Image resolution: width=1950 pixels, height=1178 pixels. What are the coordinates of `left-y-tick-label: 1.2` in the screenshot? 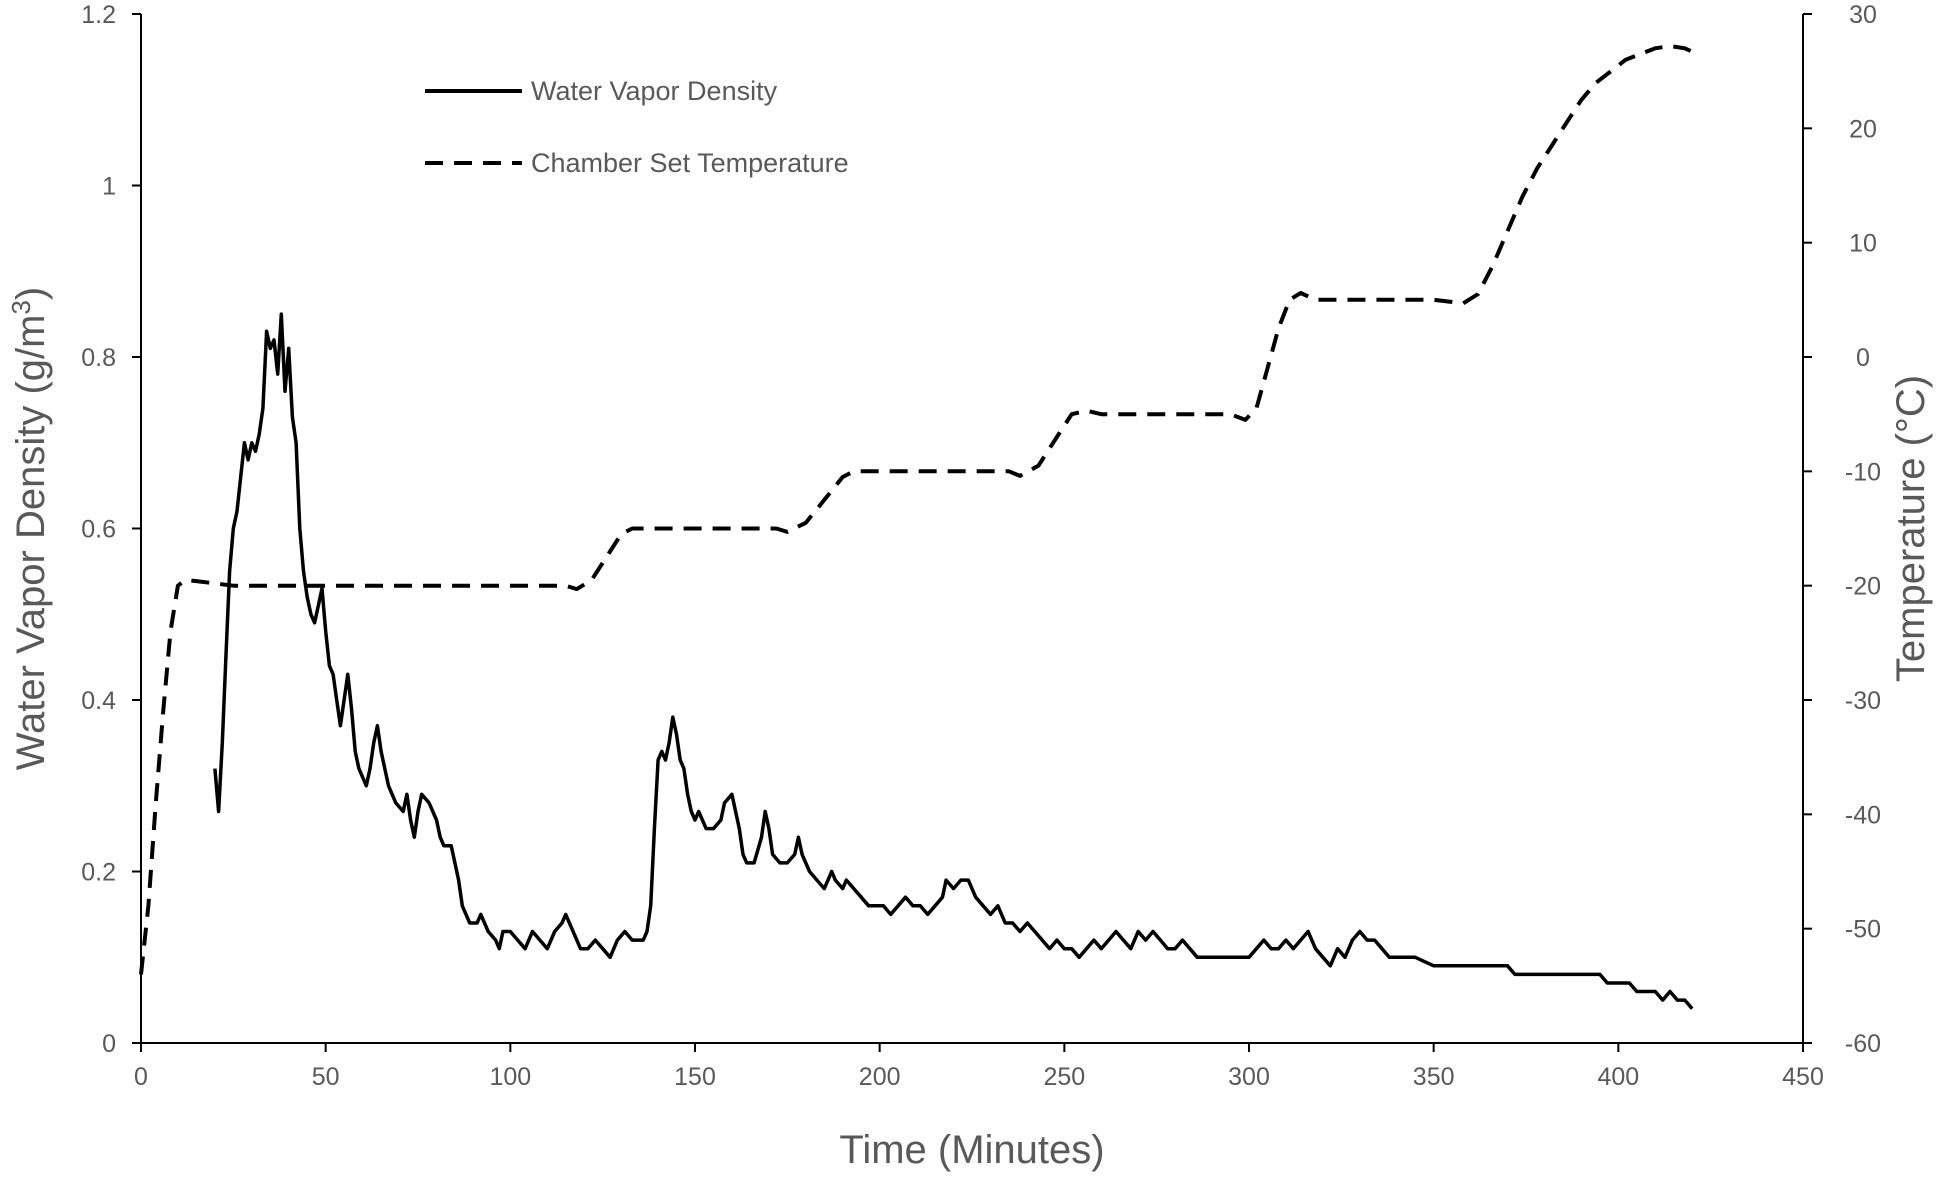 It's located at (98, 15).